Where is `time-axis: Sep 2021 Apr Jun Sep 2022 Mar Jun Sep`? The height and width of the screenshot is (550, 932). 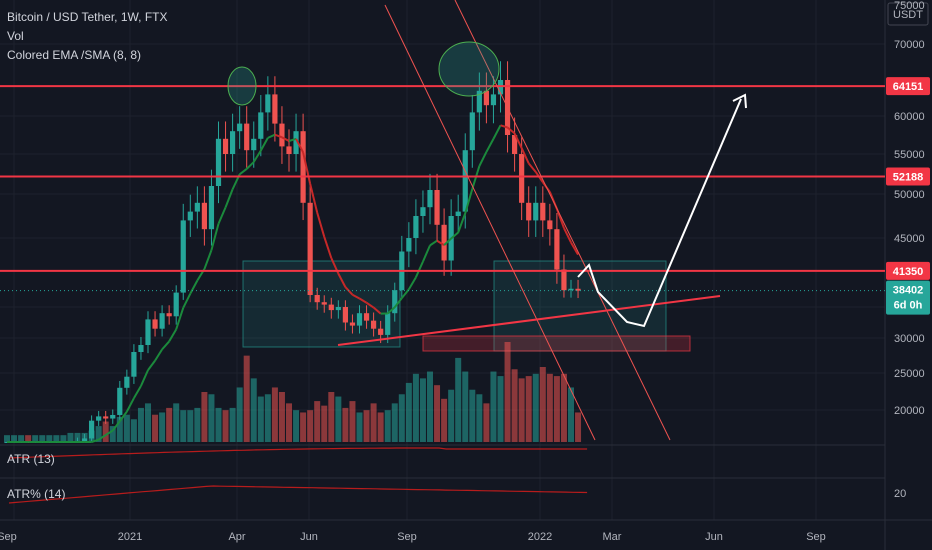
time-axis: Sep 2021 Apr Jun Sep 2022 Mar Jun Sep is located at coordinates (413, 537).